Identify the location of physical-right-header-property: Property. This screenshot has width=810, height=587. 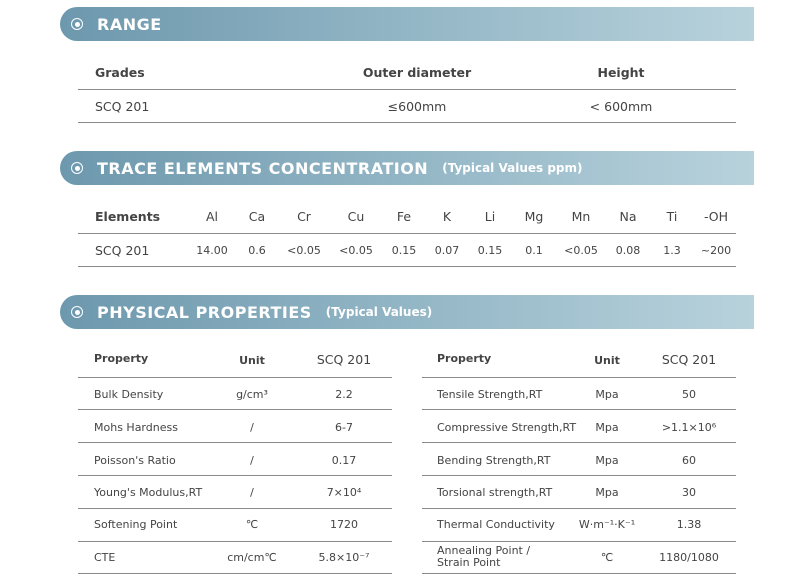
(464, 358).